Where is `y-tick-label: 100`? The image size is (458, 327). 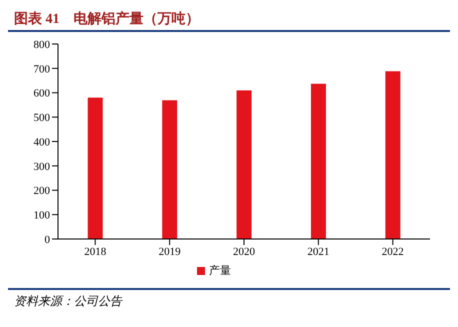 y-tick-label: 100 is located at coordinates (42, 216).